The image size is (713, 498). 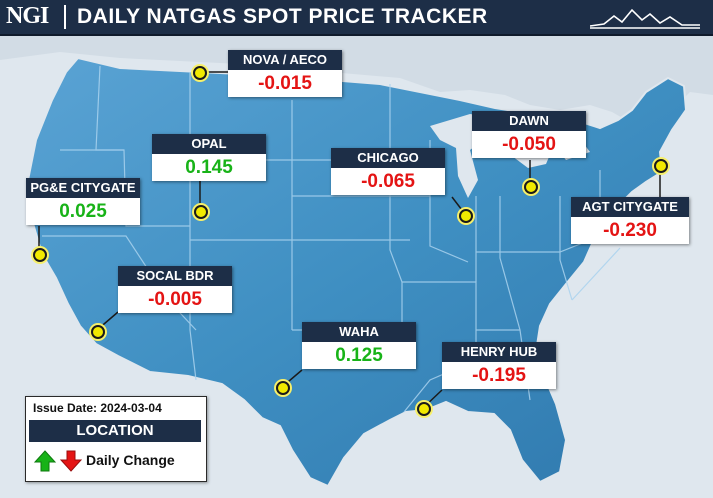 I want to click on agt-citygate-marker, so click(x=661, y=166).